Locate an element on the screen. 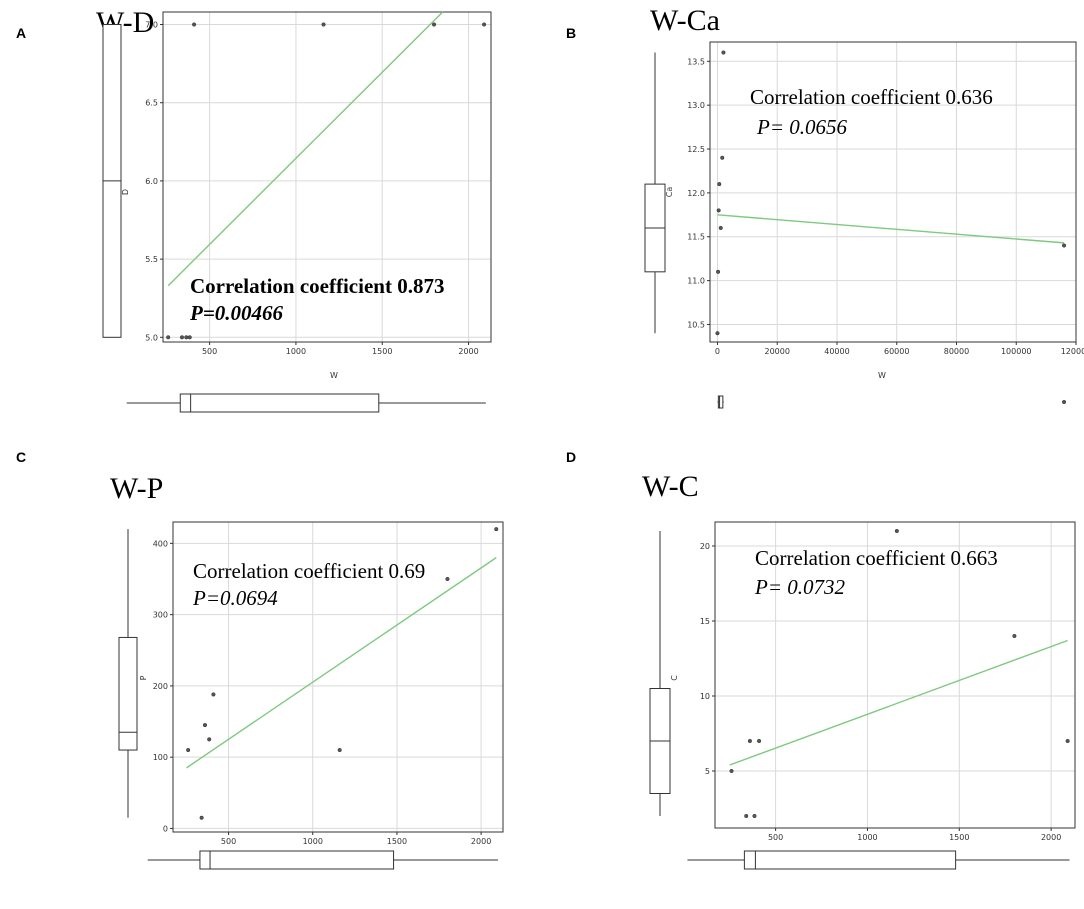 The height and width of the screenshot is (909, 1084). y-axis-label: Ca is located at coordinates (669, 192).